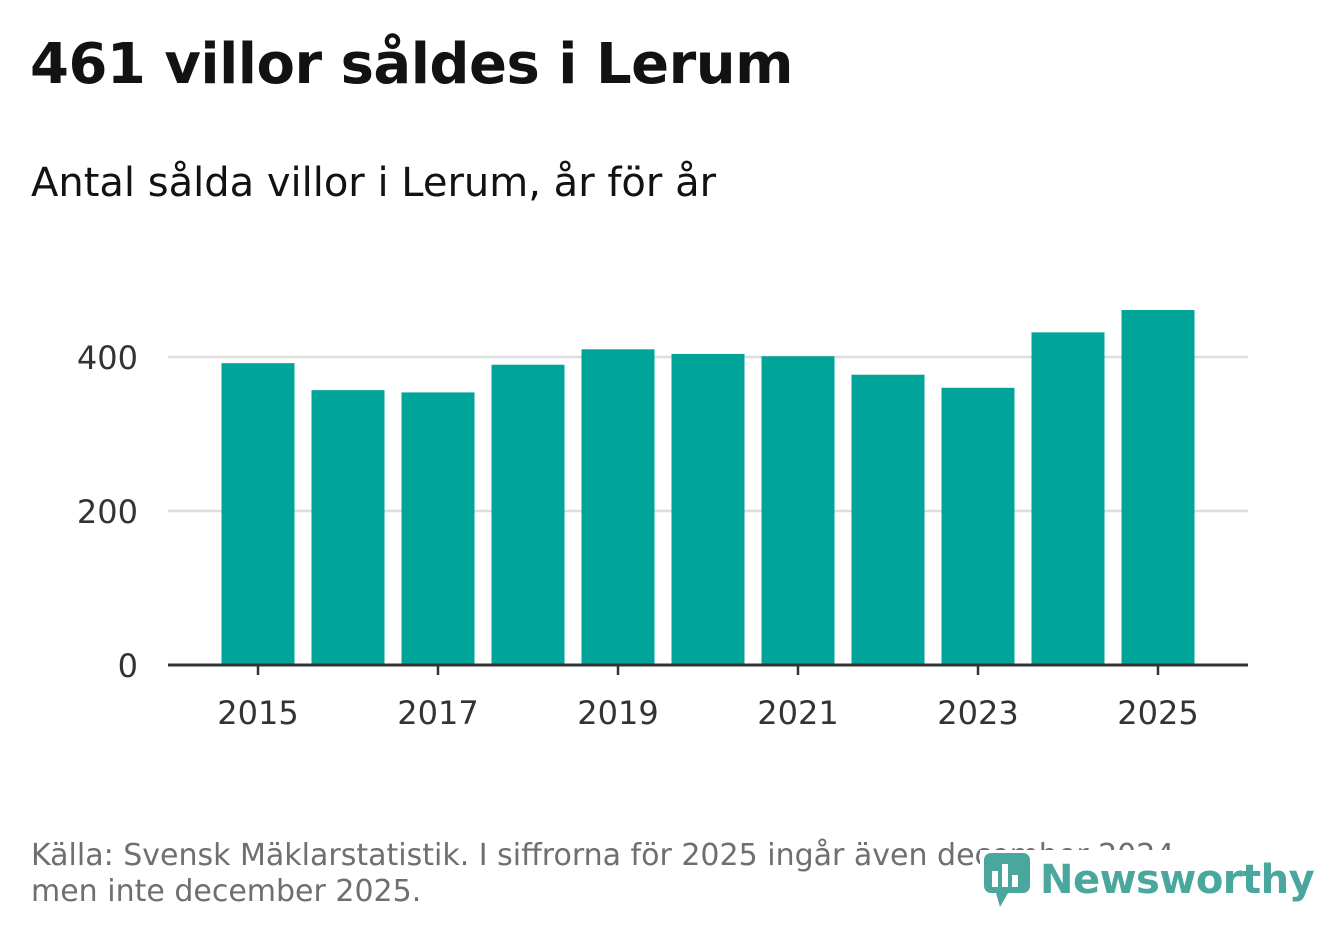  What do you see at coordinates (107, 512) in the screenshot?
I see `y-tick-label-200: 200` at bounding box center [107, 512].